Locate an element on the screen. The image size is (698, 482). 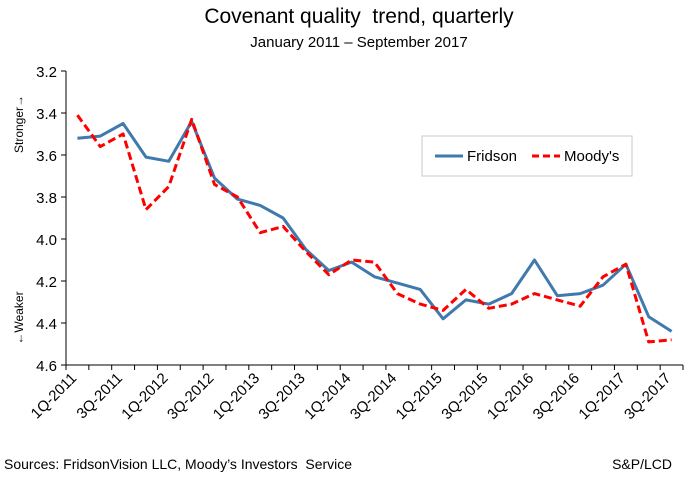
x-tick-label: 3Q-2011 is located at coordinates (99, 396).